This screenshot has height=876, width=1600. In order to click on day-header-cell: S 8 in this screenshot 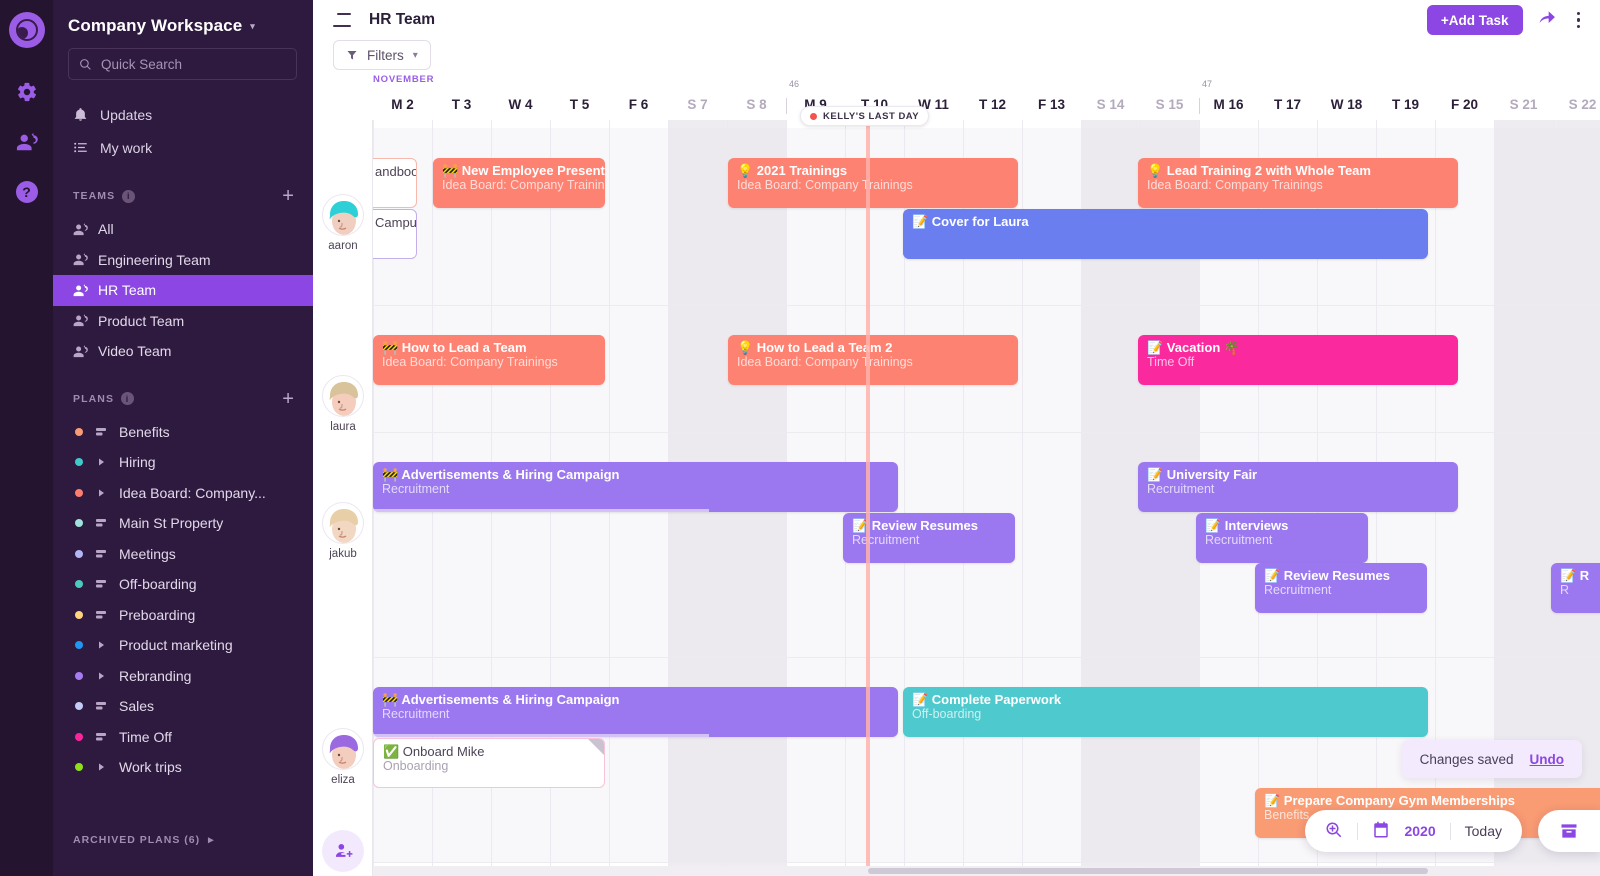, I will do `click(756, 104)`.